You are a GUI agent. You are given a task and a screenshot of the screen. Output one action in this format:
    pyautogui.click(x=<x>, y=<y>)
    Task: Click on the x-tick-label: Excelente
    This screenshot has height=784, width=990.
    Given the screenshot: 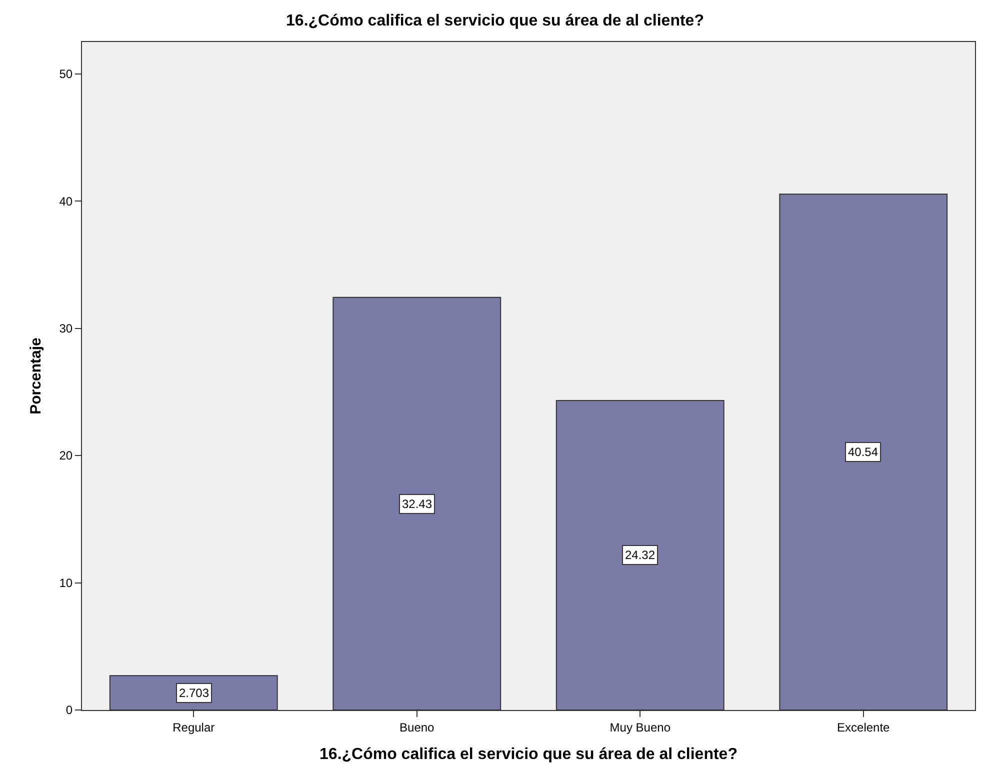 What is the action you would take?
    pyautogui.click(x=863, y=727)
    